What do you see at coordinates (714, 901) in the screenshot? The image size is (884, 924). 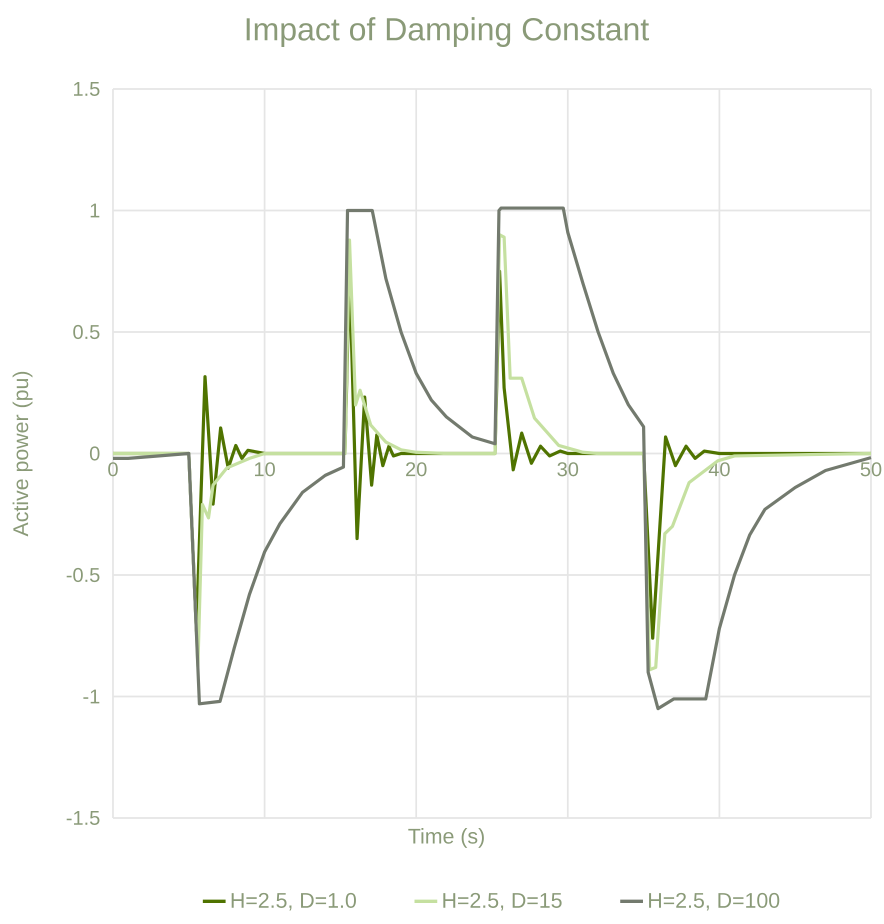 I see `legend-label: H=2.5, D=100` at bounding box center [714, 901].